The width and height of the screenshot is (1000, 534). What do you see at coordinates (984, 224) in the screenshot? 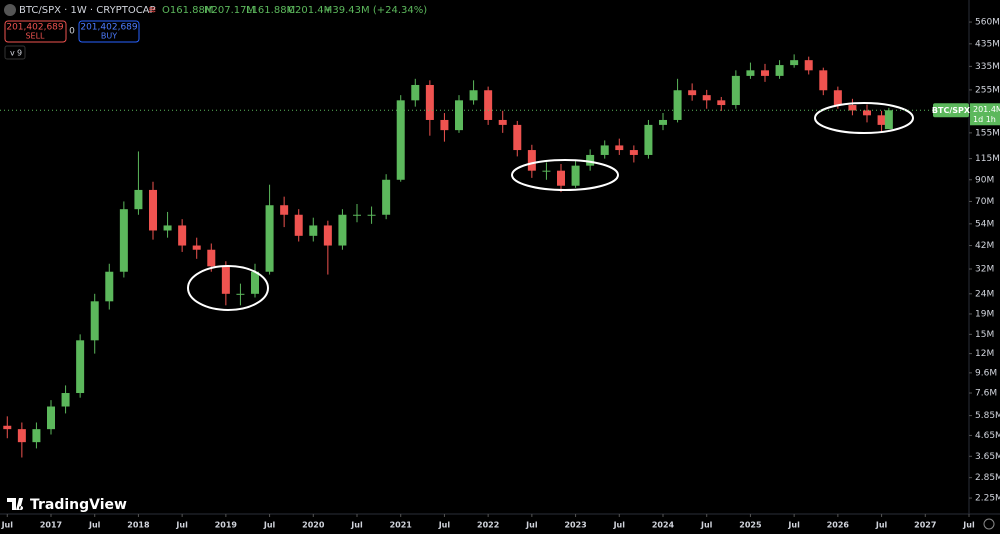
I see `y-tick-label: 54M` at bounding box center [984, 224].